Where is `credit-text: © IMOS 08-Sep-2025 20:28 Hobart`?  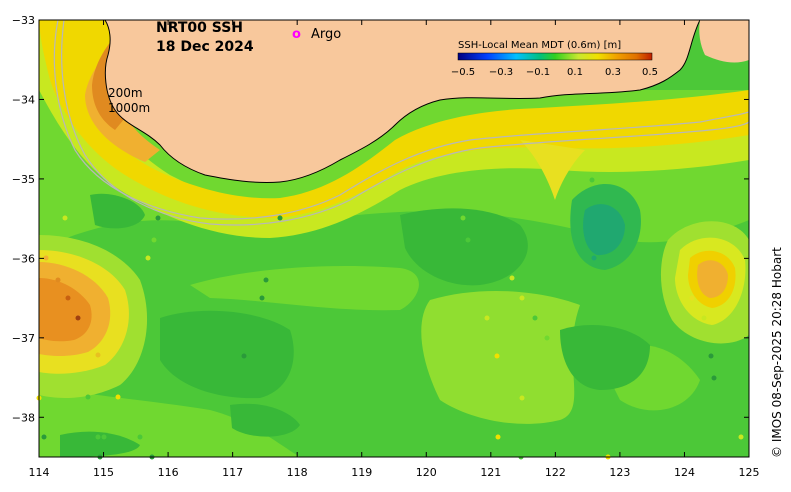 credit-text: © IMOS 08-Sep-2025 20:28 Hobart is located at coordinates (777, 352).